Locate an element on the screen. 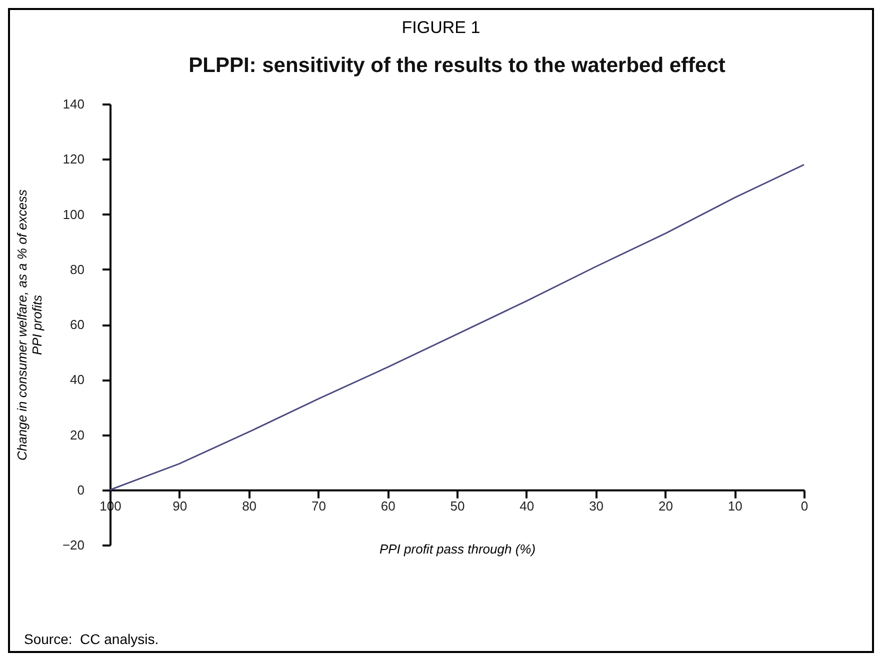 This screenshot has width=880, height=657. x-tick-label: 40 is located at coordinates (527, 506).